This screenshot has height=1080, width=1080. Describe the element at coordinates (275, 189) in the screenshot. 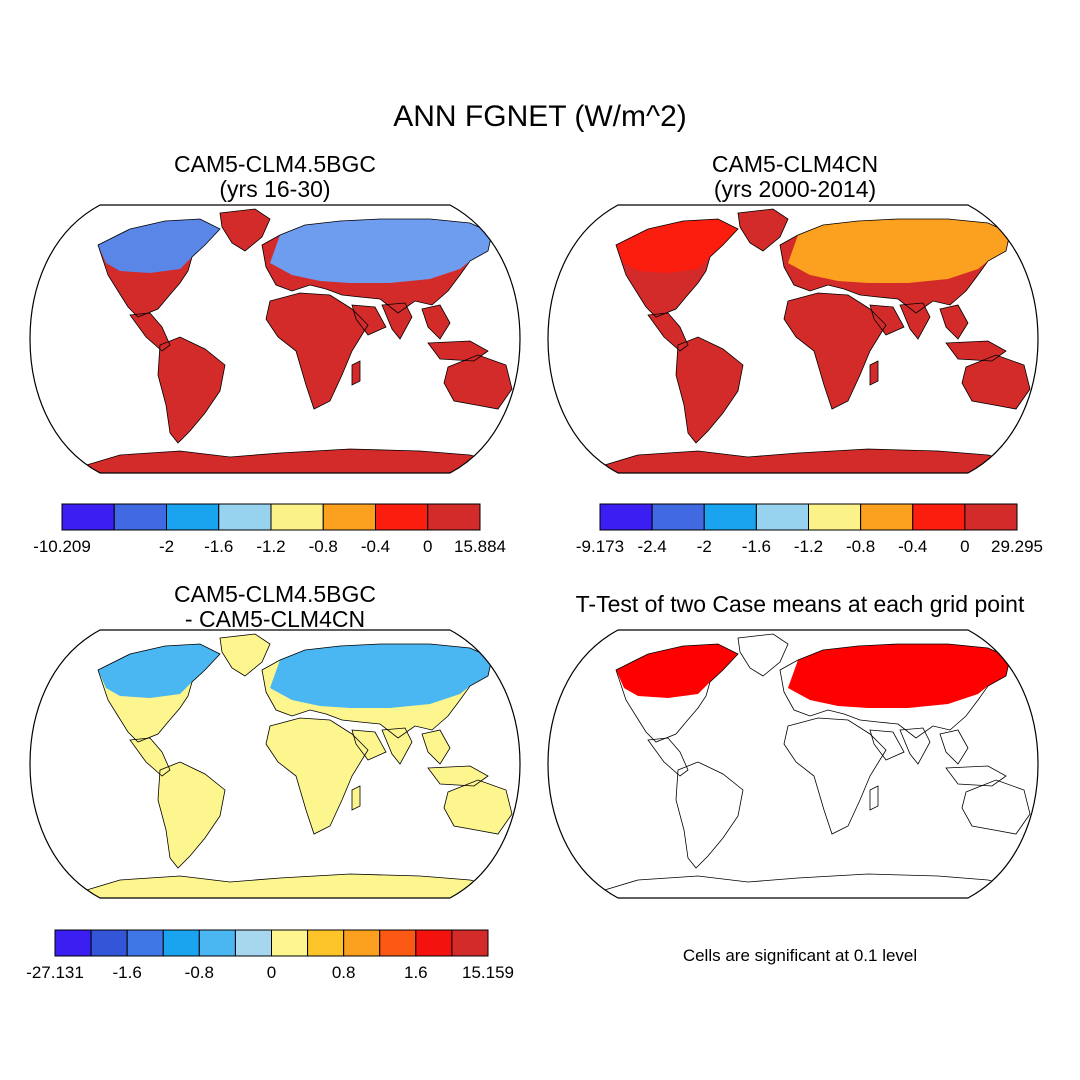

I see `panel1-title-line2: (yrs 16-30)` at that location.